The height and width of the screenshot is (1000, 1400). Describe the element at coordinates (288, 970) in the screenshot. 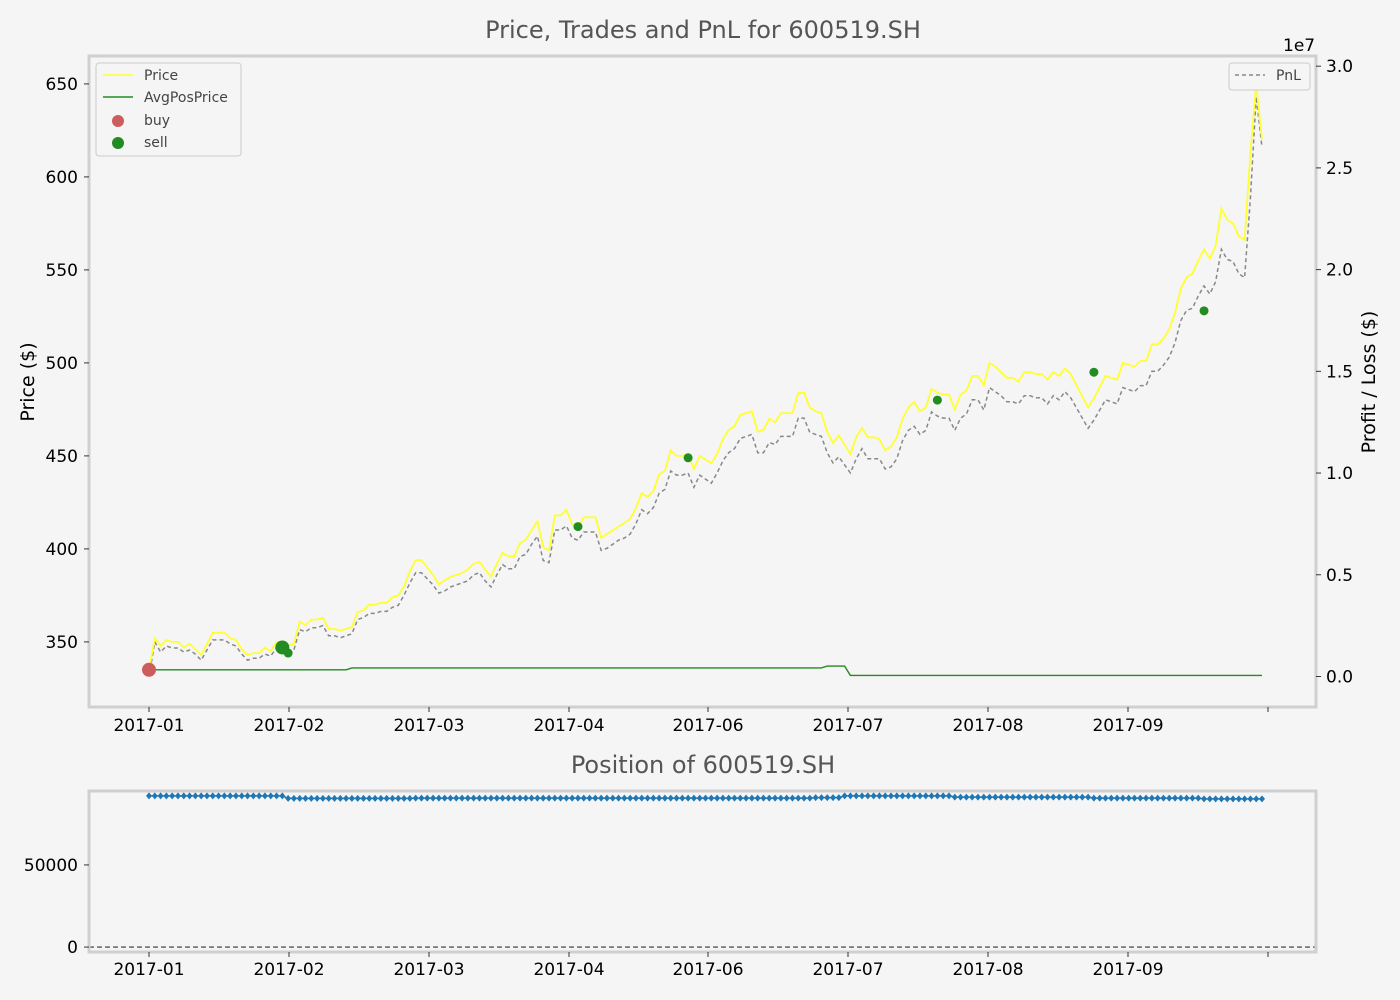

I see `position-x-tick-label: 2017-02` at that location.